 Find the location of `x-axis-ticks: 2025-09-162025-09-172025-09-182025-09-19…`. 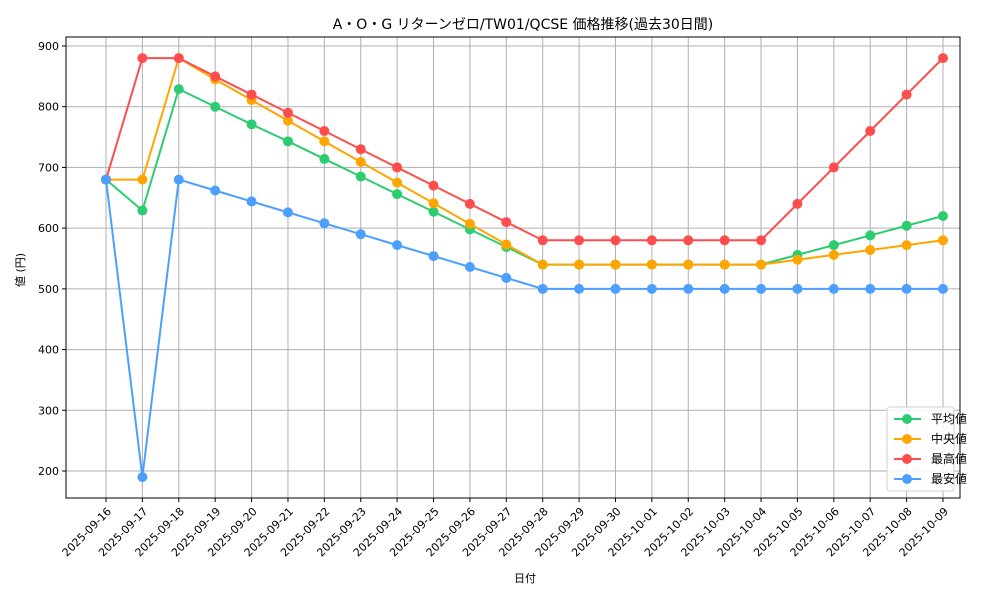

x-axis-ticks: 2025-09-162025-09-172025-09-182025-09-19… is located at coordinates (505, 528).